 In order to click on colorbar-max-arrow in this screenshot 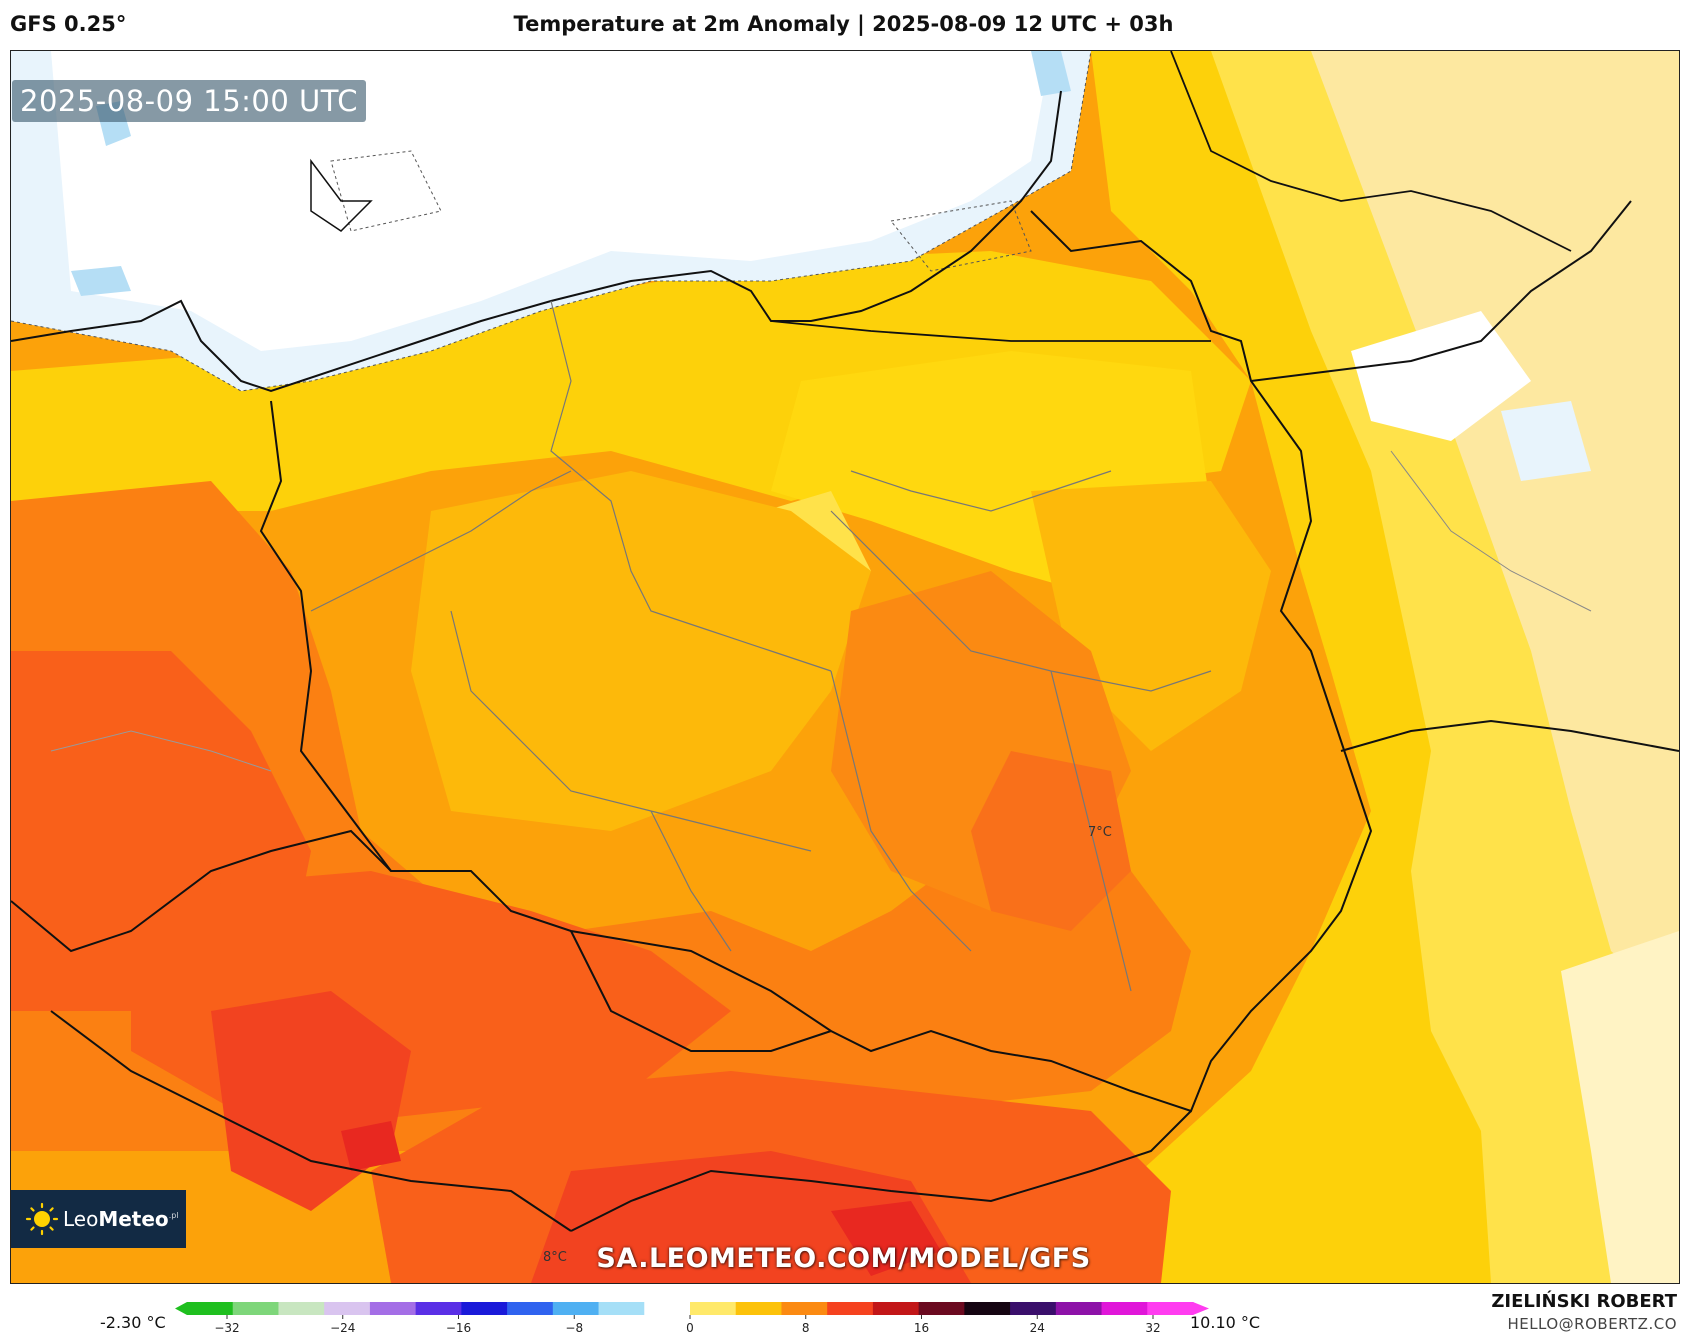, I will do `click(1201, 1308)`.